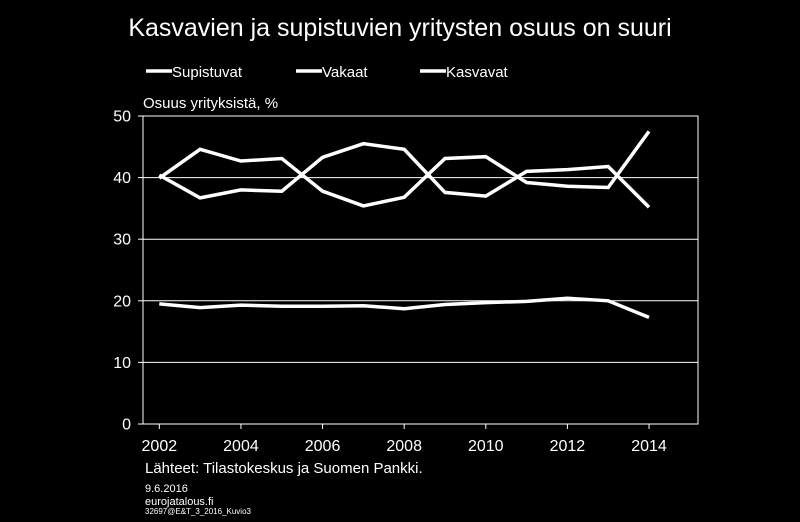 This screenshot has width=800, height=522. I want to click on series-line-kasvavat, so click(404, 169).